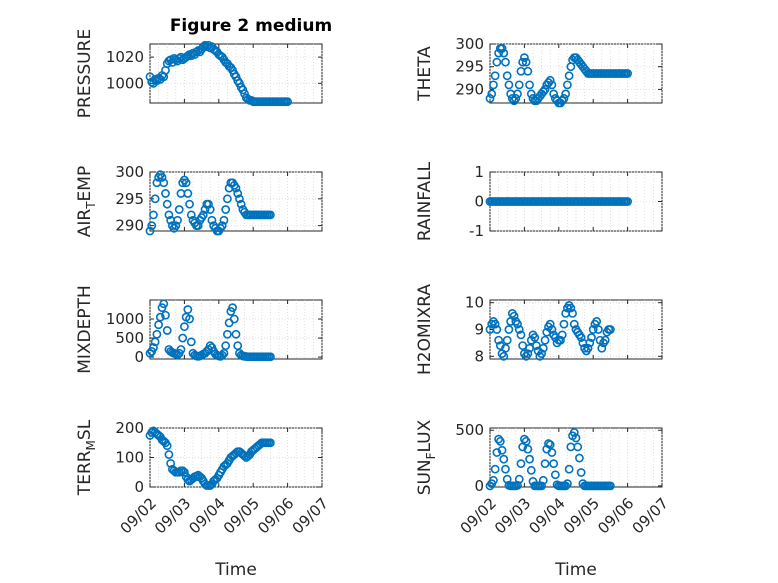 This screenshot has height=583, width=778. Describe the element at coordinates (425, 201) in the screenshot. I see `y-axis-label: RAINFALL` at that location.